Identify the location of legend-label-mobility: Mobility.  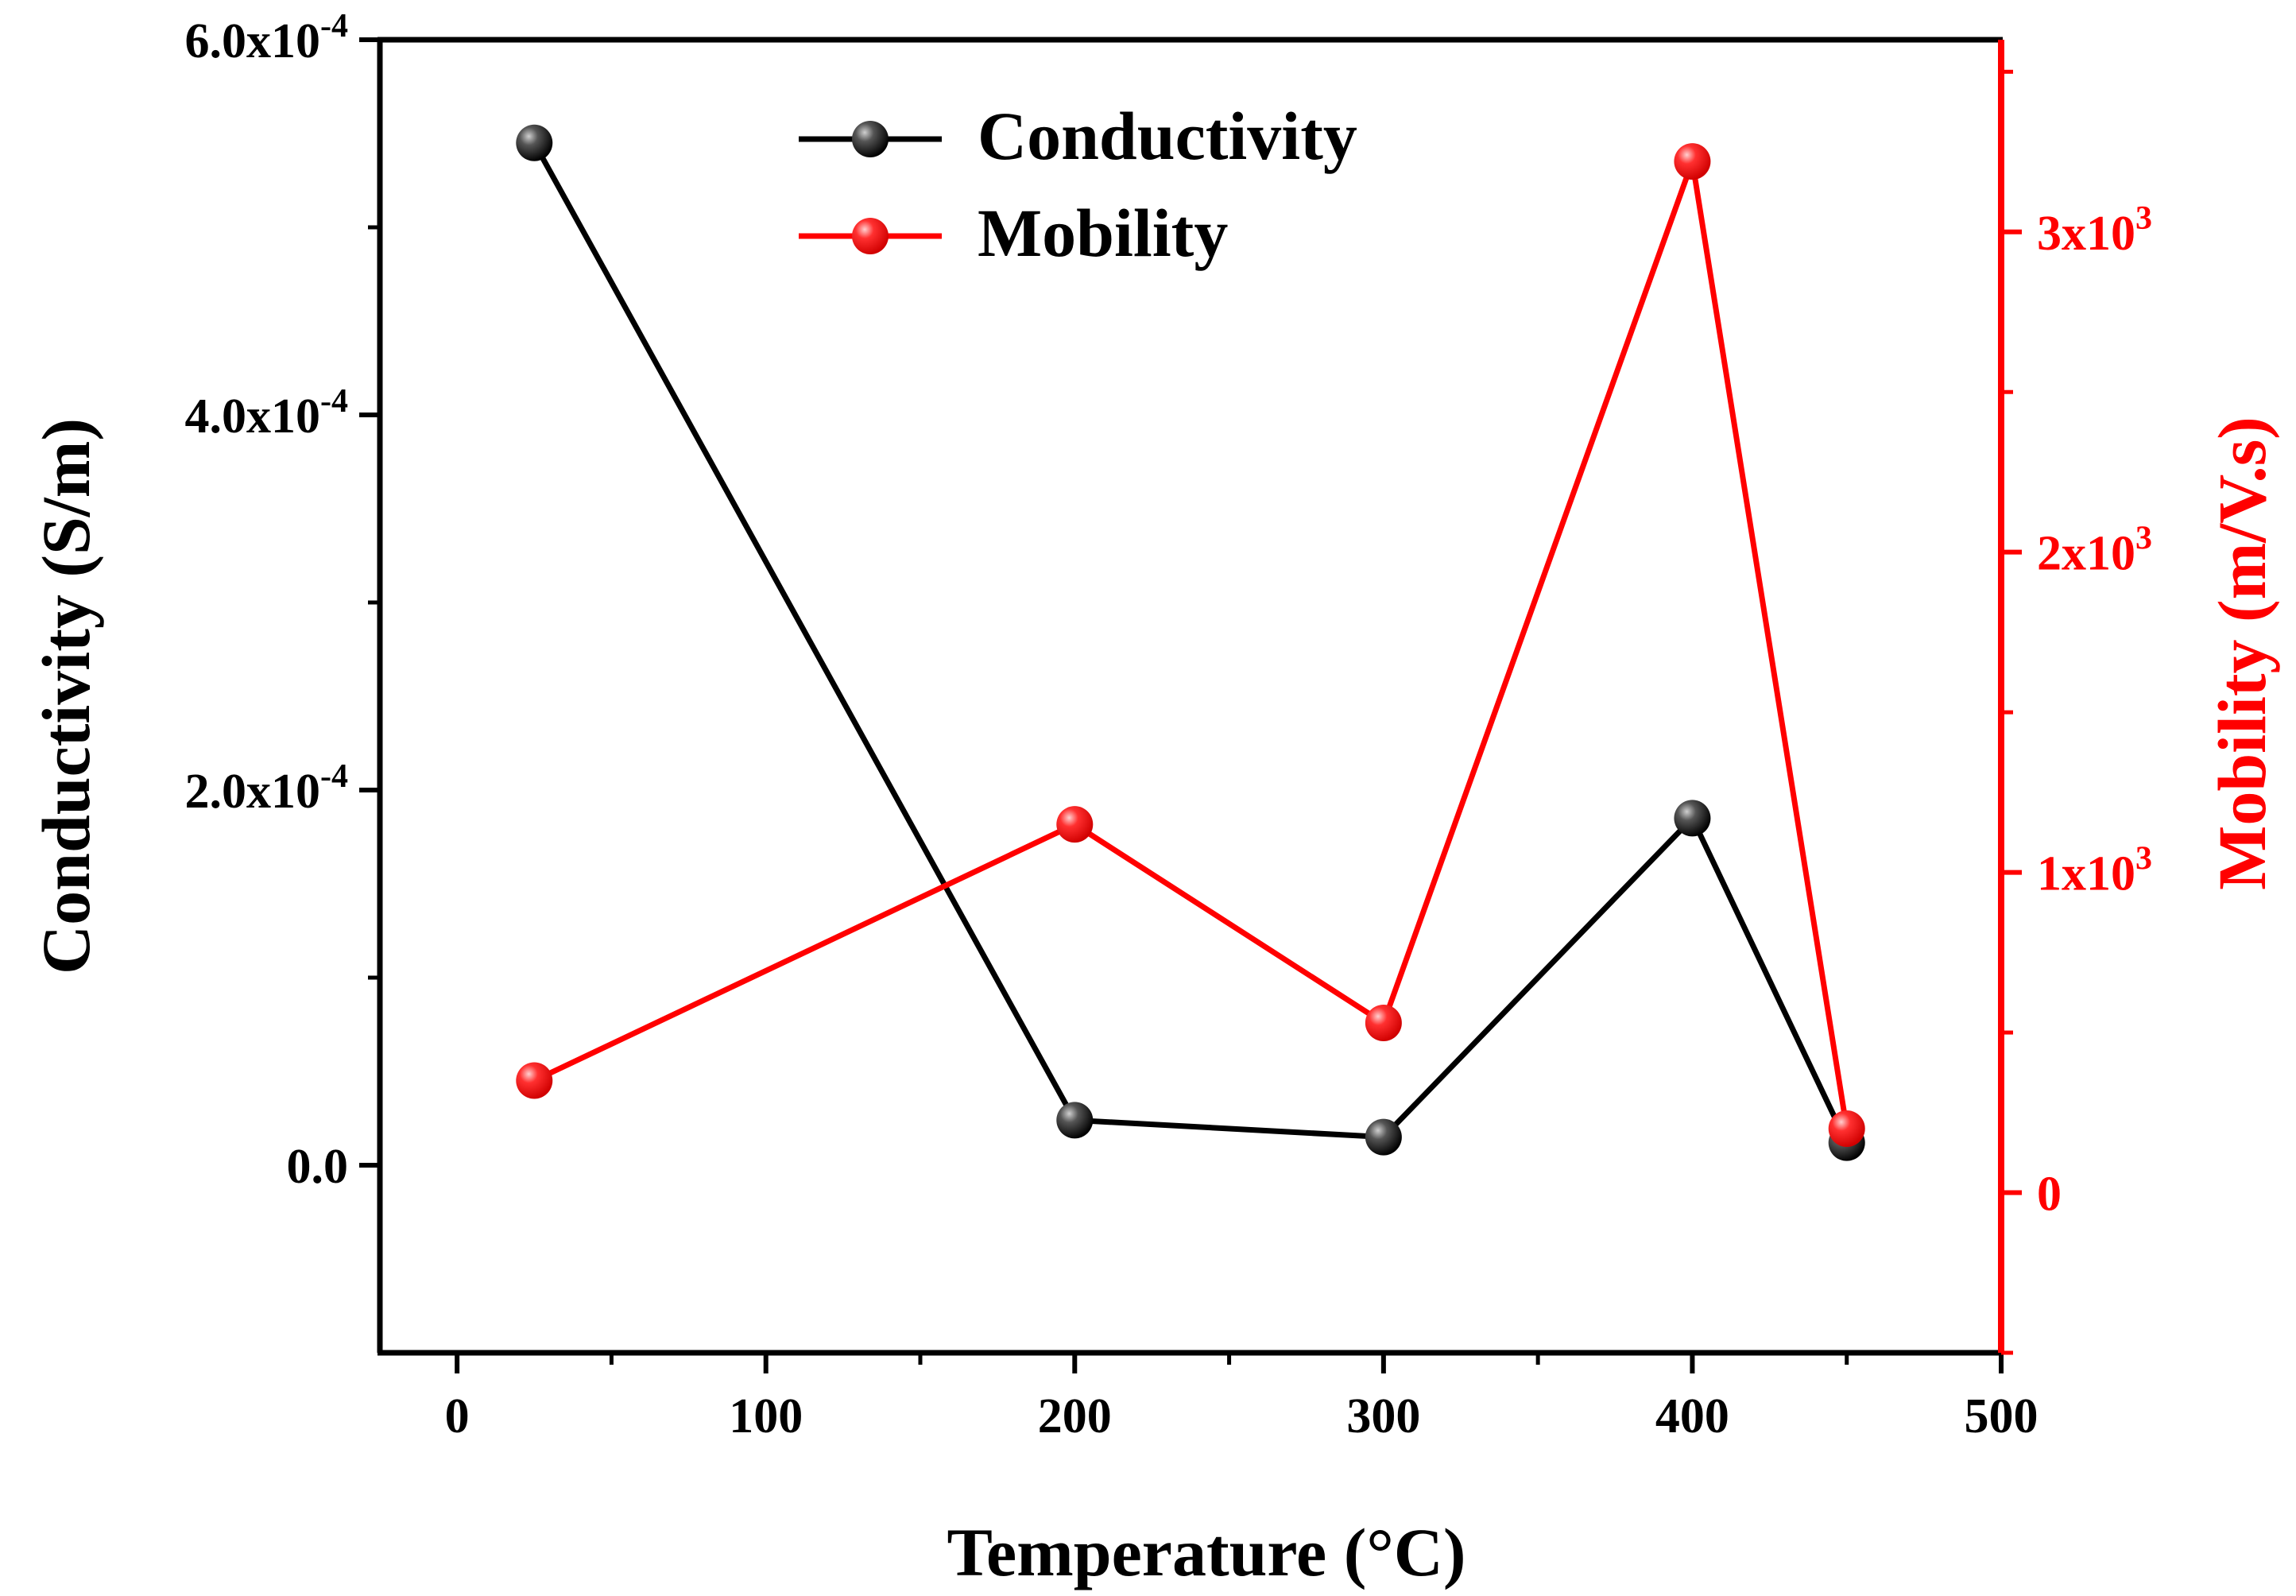
(1103, 233).